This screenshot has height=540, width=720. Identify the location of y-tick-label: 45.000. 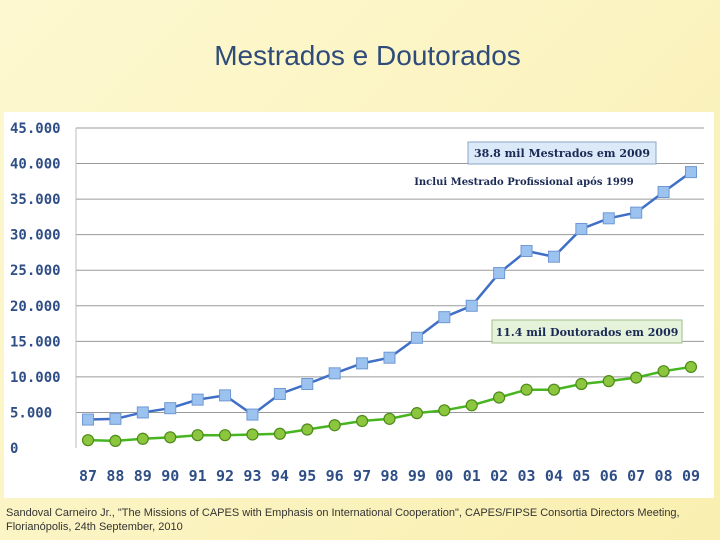
(35, 129).